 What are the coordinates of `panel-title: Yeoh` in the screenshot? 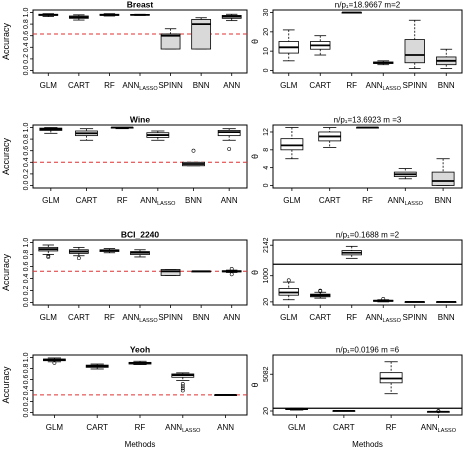 It's located at (140, 350).